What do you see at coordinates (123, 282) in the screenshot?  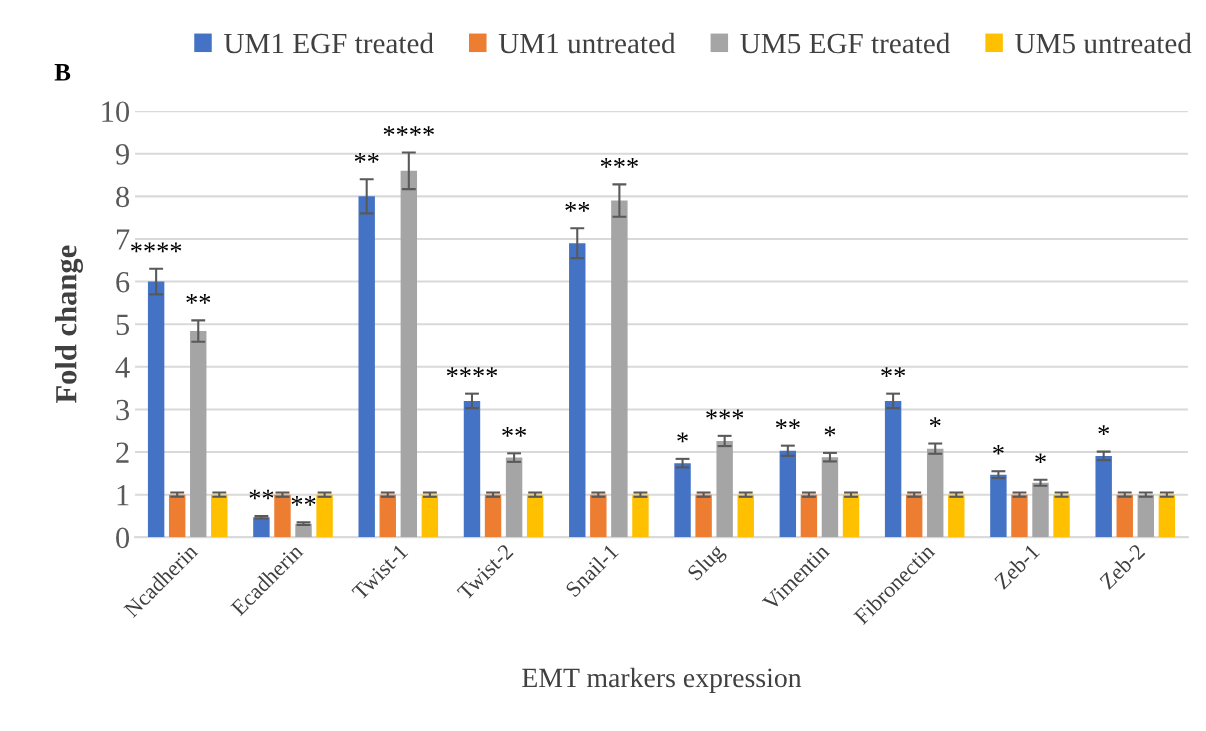 I see `y-tick-label: 6` at bounding box center [123, 282].